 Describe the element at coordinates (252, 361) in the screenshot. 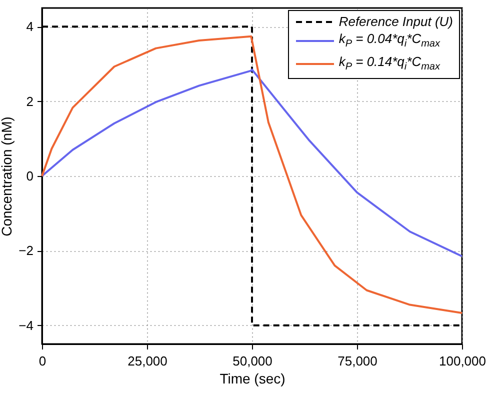

I see `x-tick-label: 50,000` at that location.